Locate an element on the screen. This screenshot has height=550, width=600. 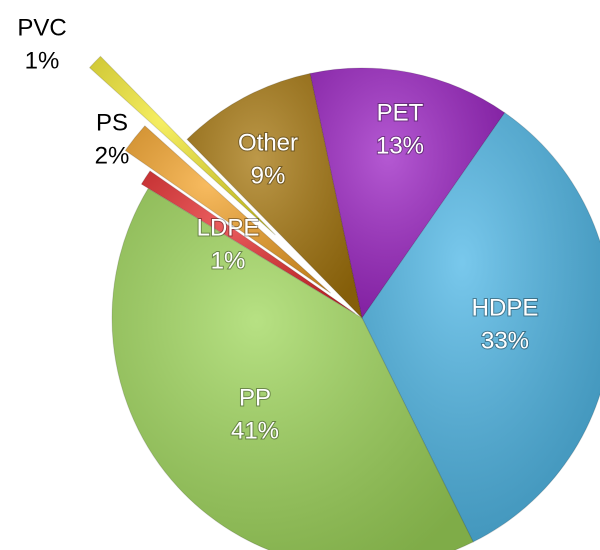
slice-label: LDPE is located at coordinates (228, 227).